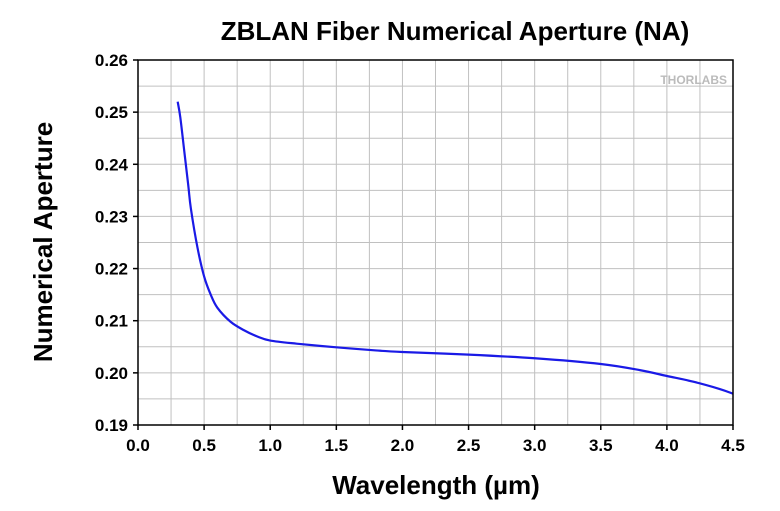 Image resolution: width=780 pixels, height=511 pixels. I want to click on x-tick-label: 1.5, so click(337, 445).